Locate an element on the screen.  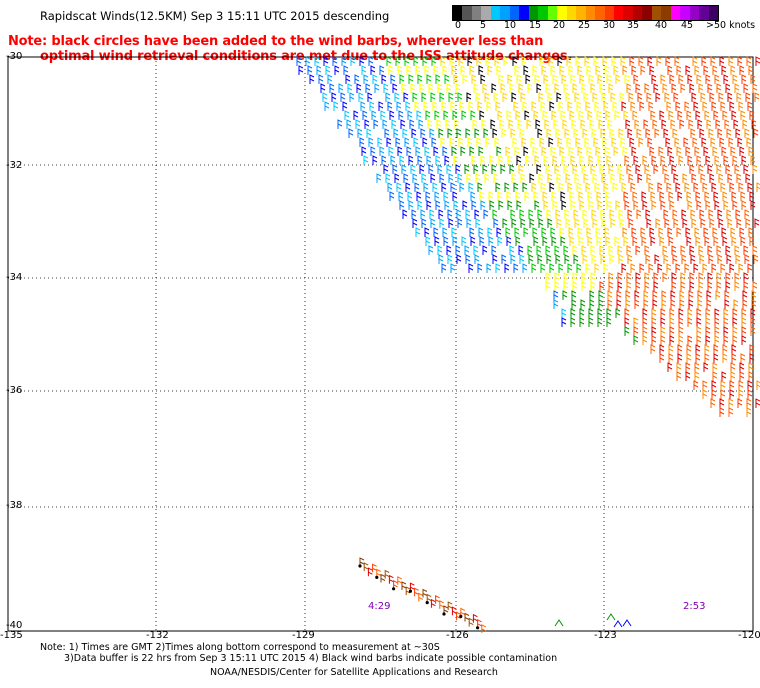
second-pass-barbs is located at coordinates (495, 595).